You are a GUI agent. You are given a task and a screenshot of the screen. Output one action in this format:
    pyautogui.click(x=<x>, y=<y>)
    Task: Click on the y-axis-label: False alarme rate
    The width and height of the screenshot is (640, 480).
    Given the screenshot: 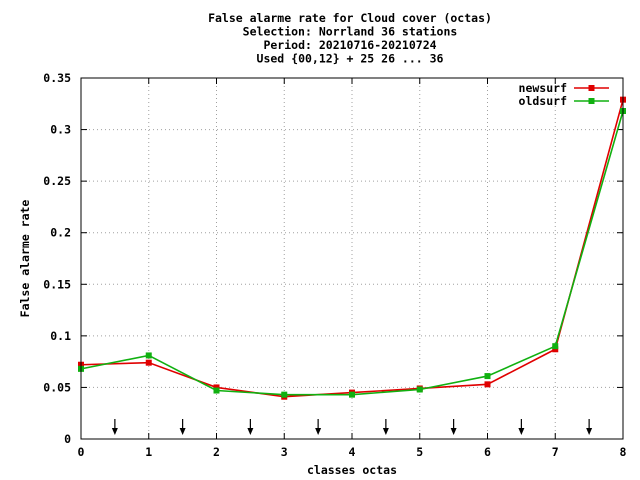 What is the action you would take?
    pyautogui.click(x=25, y=259)
    